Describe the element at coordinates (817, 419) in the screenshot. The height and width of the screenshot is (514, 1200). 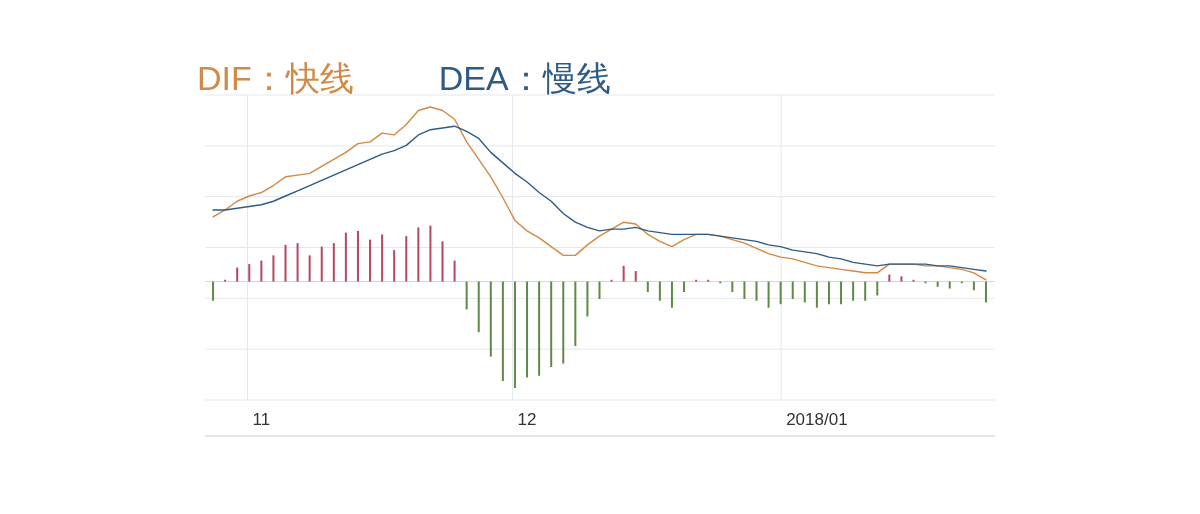
I see `x-tick-label: 2018/01` at that location.